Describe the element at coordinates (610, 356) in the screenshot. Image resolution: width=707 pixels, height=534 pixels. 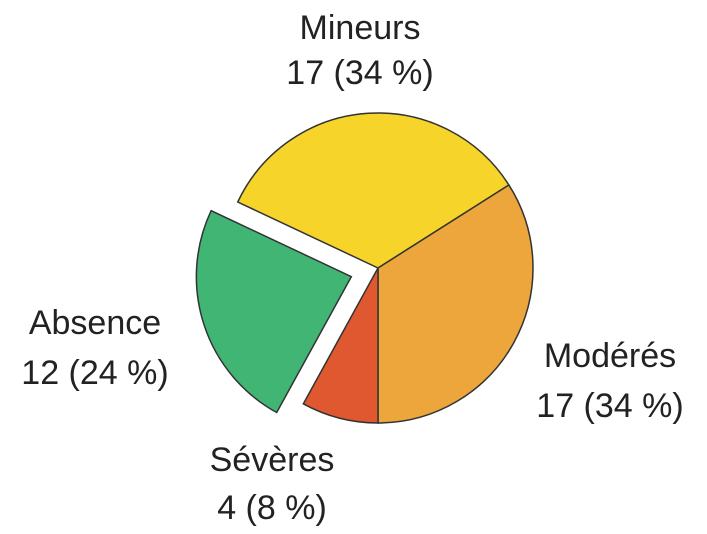
I see `slice-label: Modérés` at that location.